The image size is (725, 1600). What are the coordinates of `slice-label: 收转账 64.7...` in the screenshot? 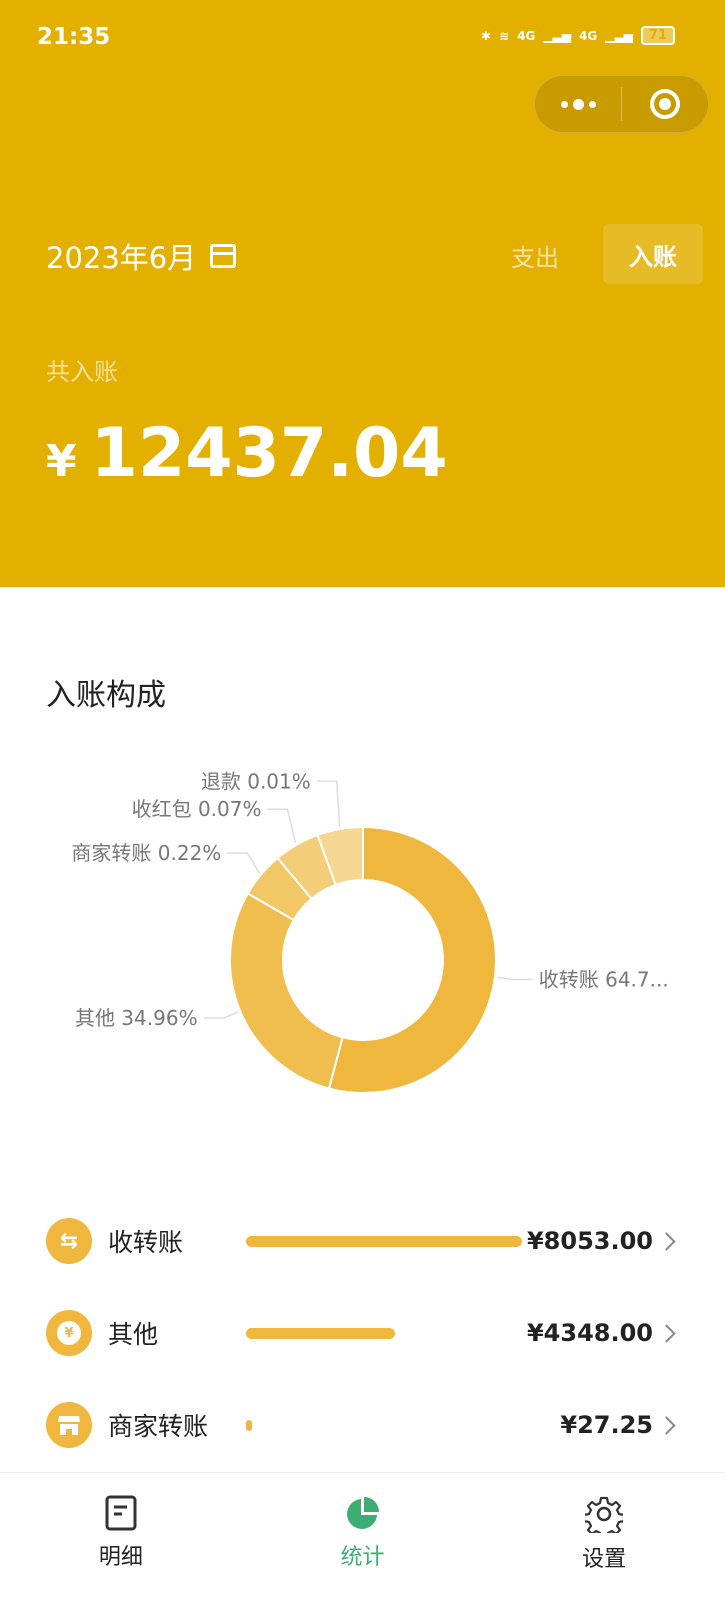 It's located at (604, 979).